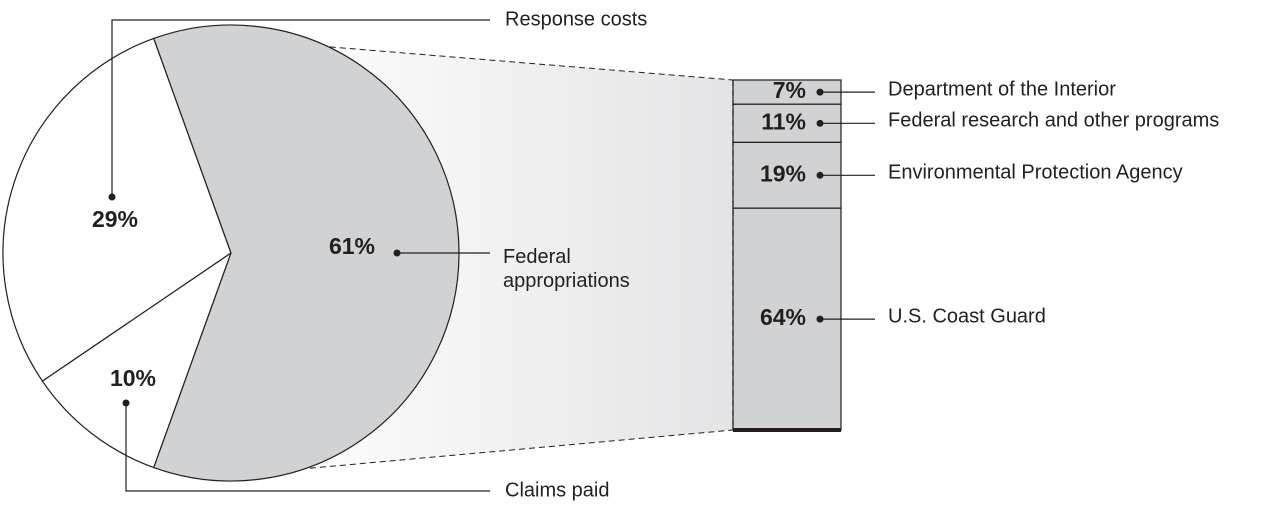 Image resolution: width=1286 pixels, height=506 pixels. Describe the element at coordinates (115, 219) in the screenshot. I see `slice-label: 29%` at that location.